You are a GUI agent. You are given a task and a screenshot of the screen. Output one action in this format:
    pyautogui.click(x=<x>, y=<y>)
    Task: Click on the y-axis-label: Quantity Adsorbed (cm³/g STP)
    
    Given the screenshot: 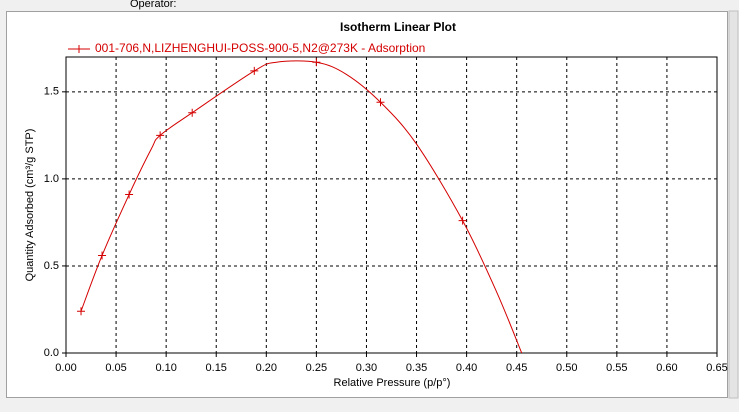 What is the action you would take?
    pyautogui.click(x=30, y=205)
    